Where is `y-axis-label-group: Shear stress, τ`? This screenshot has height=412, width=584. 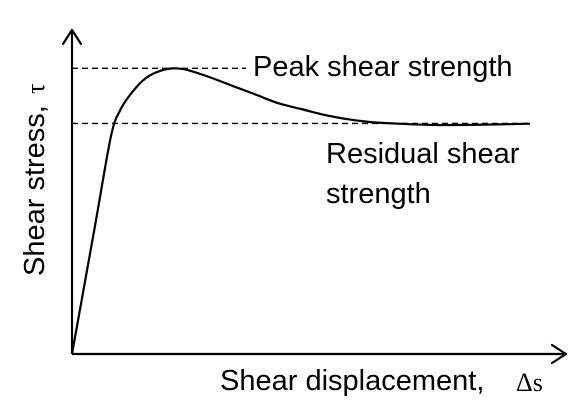 y-axis-label-group: Shear stress, τ is located at coordinates (35, 180).